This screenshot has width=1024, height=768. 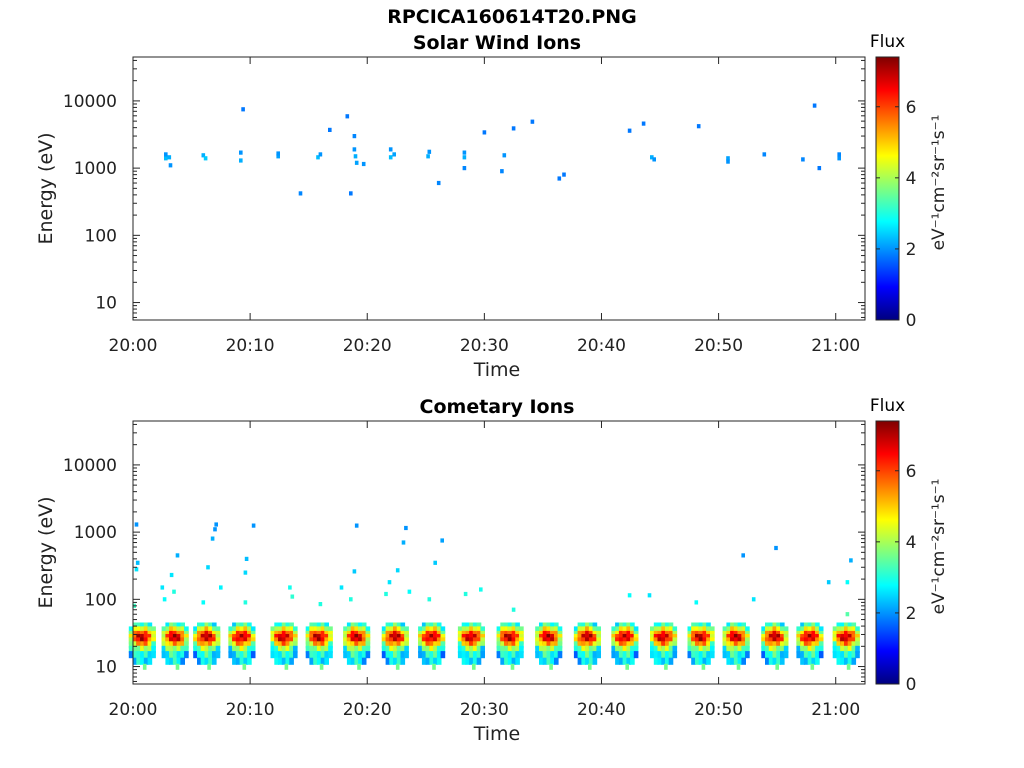 I want to click on colorbar: Flux 0 2 4 6 eV⁻¹cm⁻²sr⁻¹s⁻¹, so click(x=909, y=181).